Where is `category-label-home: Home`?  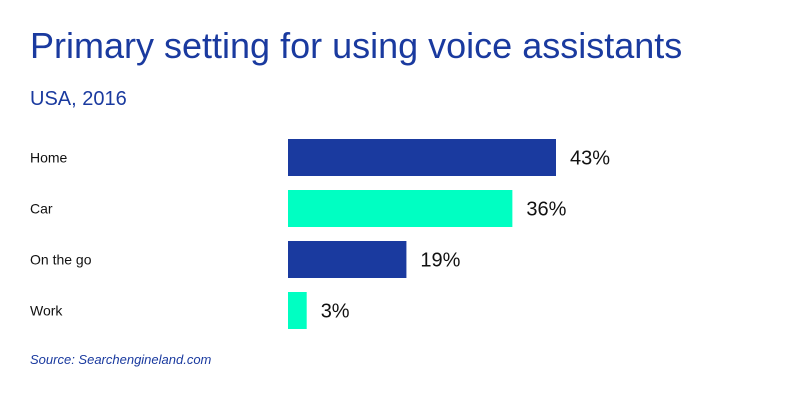 category-label-home: Home is located at coordinates (49, 158).